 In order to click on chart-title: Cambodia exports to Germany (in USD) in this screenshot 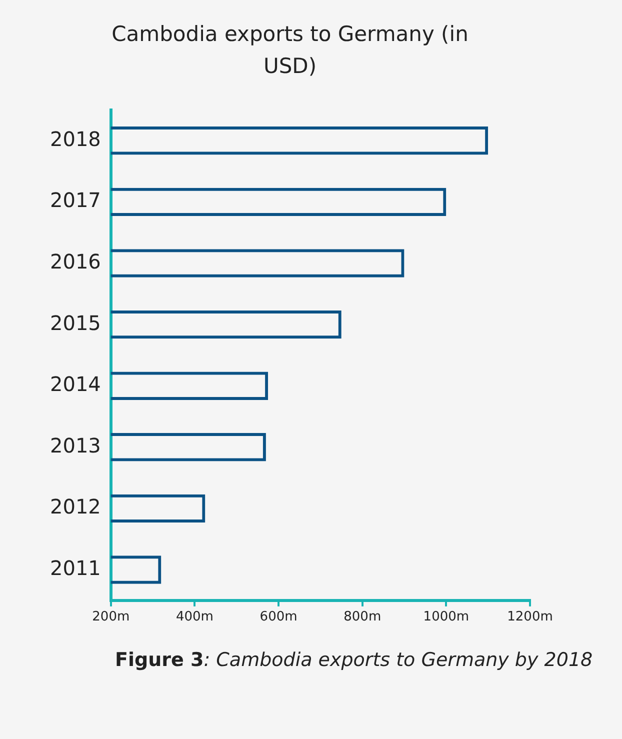, I will do `click(290, 50)`.